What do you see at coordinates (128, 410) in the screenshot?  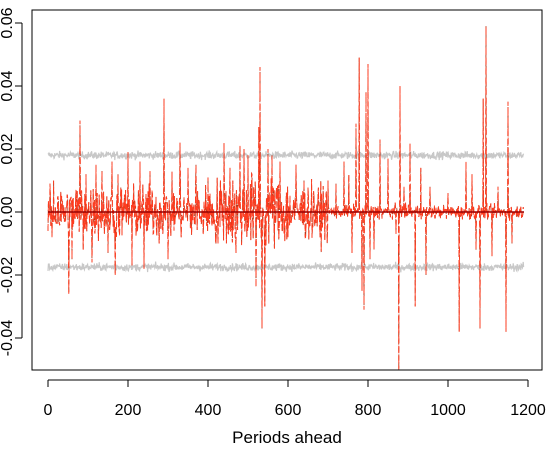 I see `x-tick-label: 200` at bounding box center [128, 410].